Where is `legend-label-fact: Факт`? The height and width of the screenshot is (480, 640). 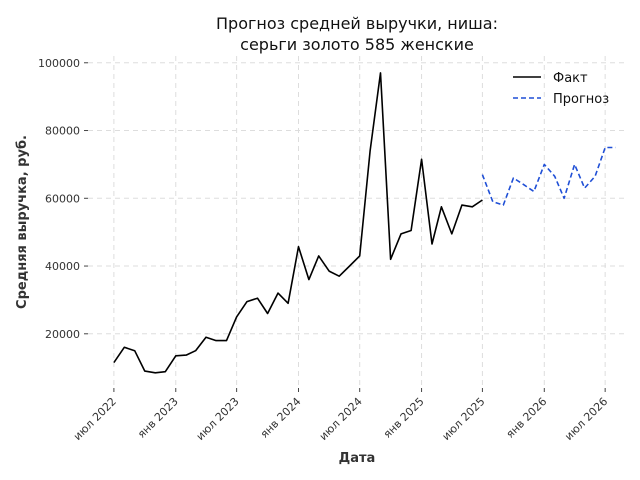
legend-label-fact: Факт is located at coordinates (570, 78).